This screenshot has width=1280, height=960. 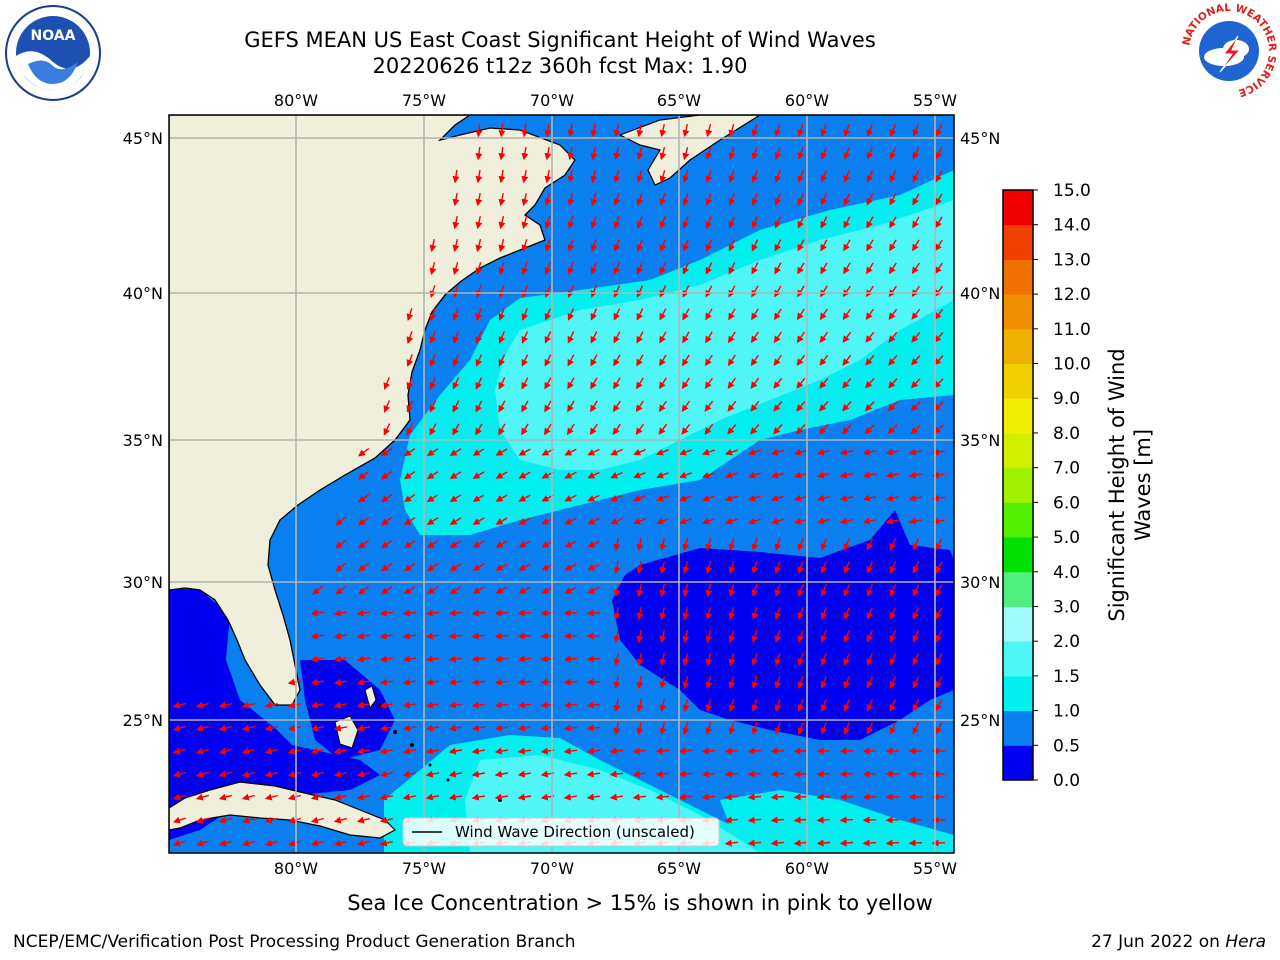 I want to click on lon-label-top-55w: 55°W, so click(x=935, y=100).